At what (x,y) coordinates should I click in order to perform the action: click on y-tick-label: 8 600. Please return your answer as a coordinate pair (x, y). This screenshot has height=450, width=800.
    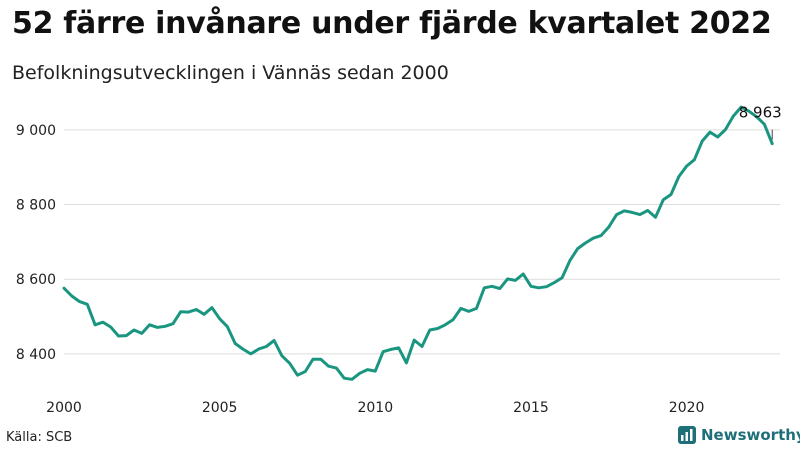
    Looking at the image, I should click on (36, 280).